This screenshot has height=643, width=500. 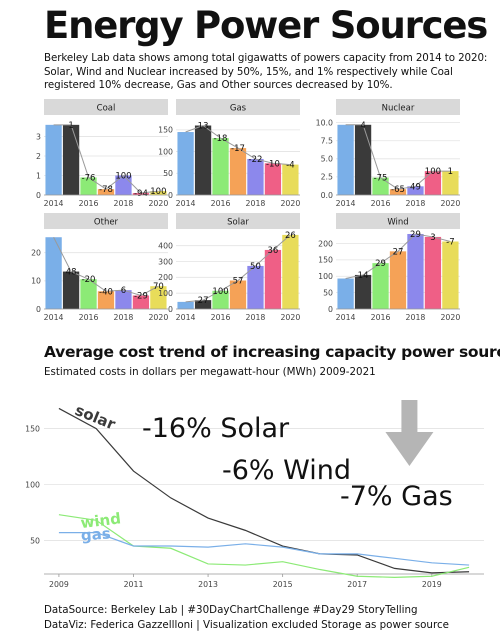 What do you see at coordinates (283, 584) in the screenshot?
I see `x-tick-label: 2015` at bounding box center [283, 584].